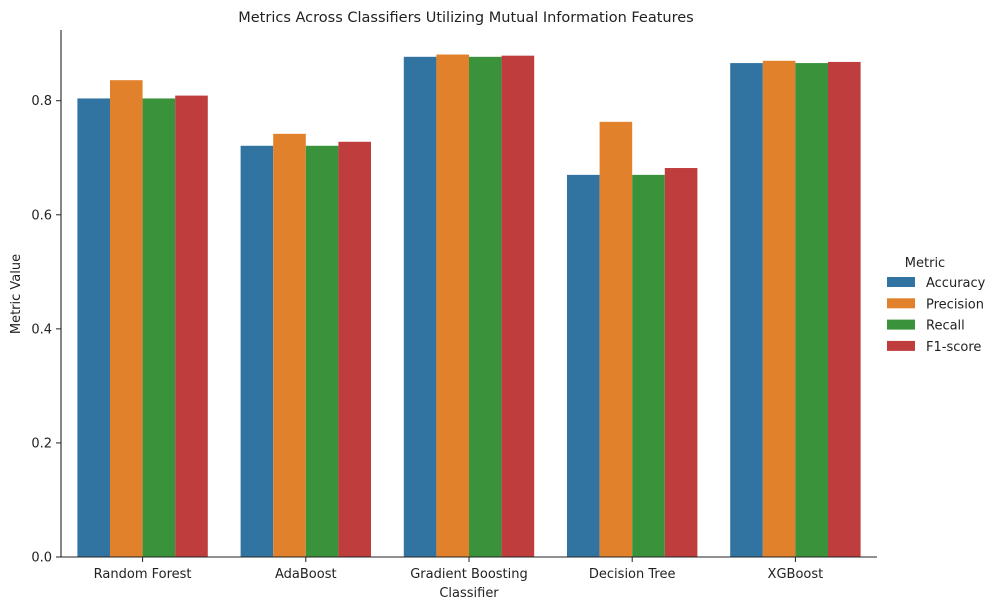 This screenshot has width=1003, height=614. Describe the element at coordinates (616, 339) in the screenshot. I see `bar-decision-tree-precision` at that location.